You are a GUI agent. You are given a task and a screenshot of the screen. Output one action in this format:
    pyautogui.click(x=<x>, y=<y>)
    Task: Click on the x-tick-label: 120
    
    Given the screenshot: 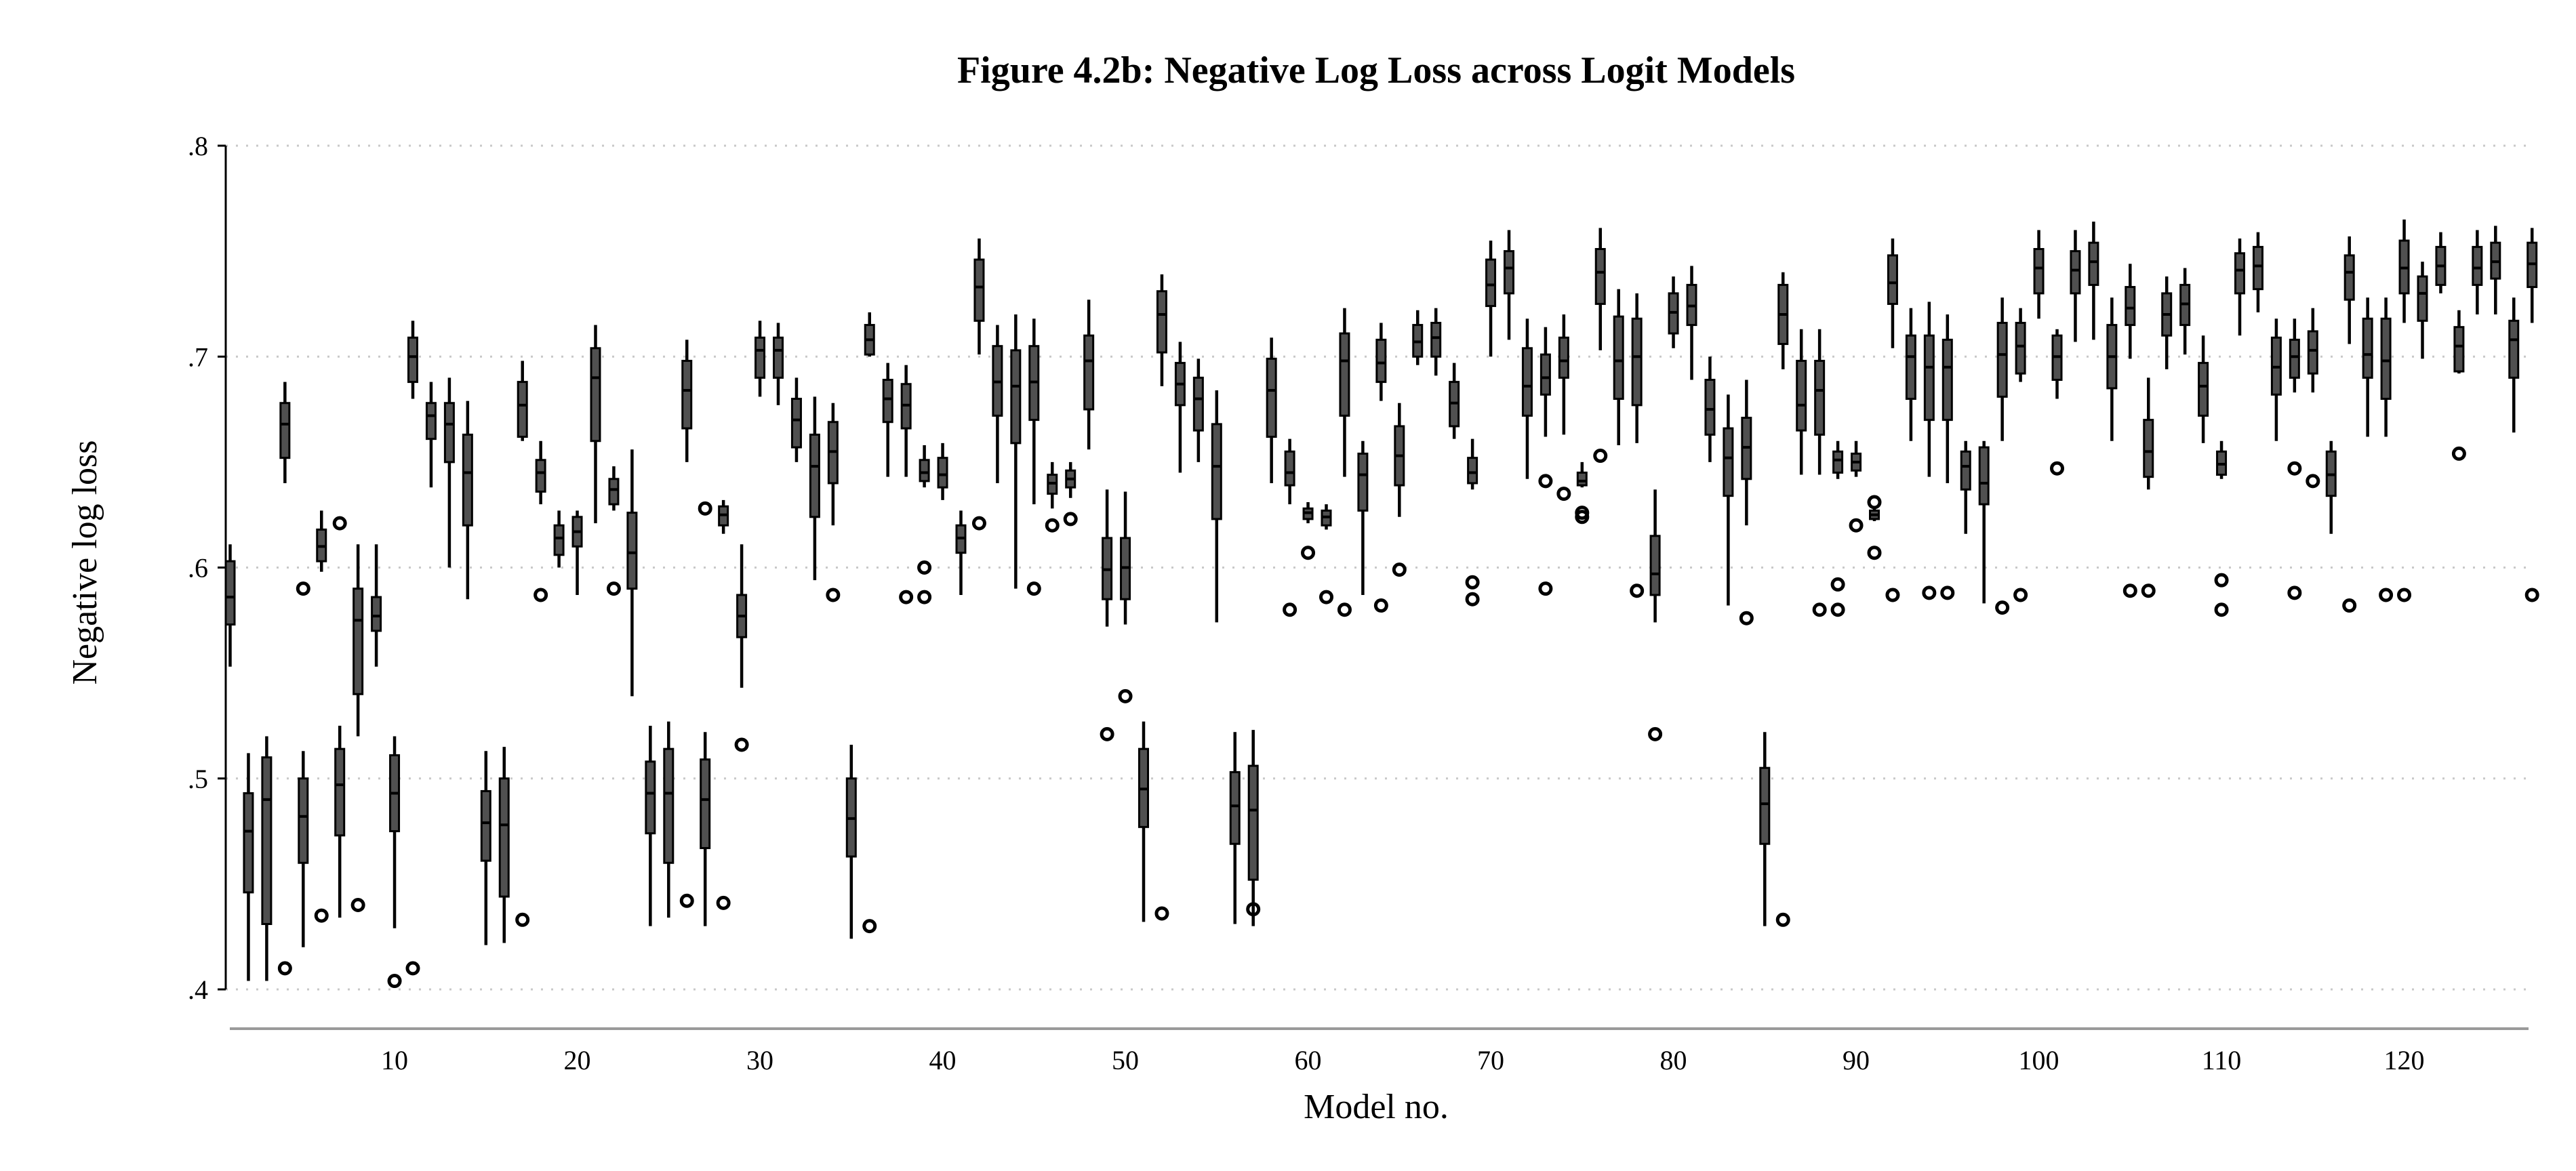 What is the action you would take?
    pyautogui.click(x=2404, y=1060)
    